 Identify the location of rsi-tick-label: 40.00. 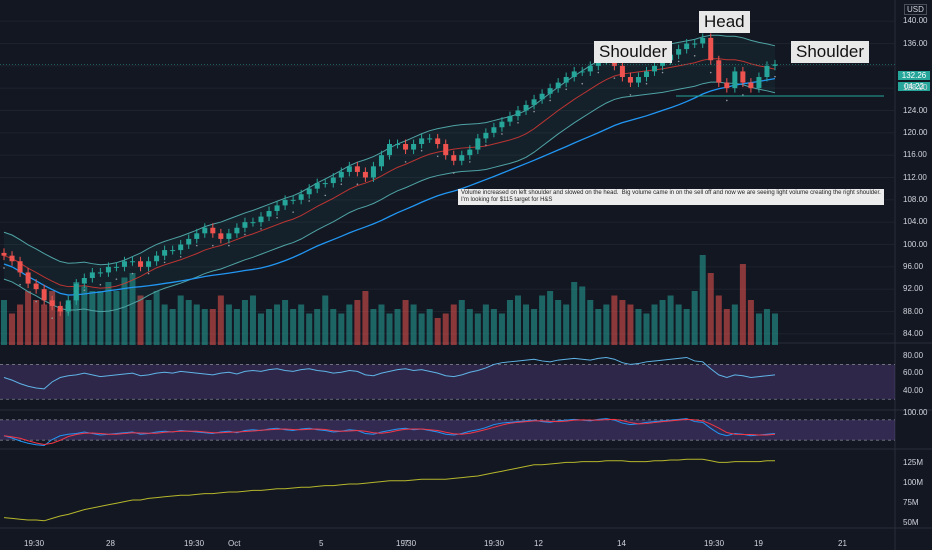
(913, 390).